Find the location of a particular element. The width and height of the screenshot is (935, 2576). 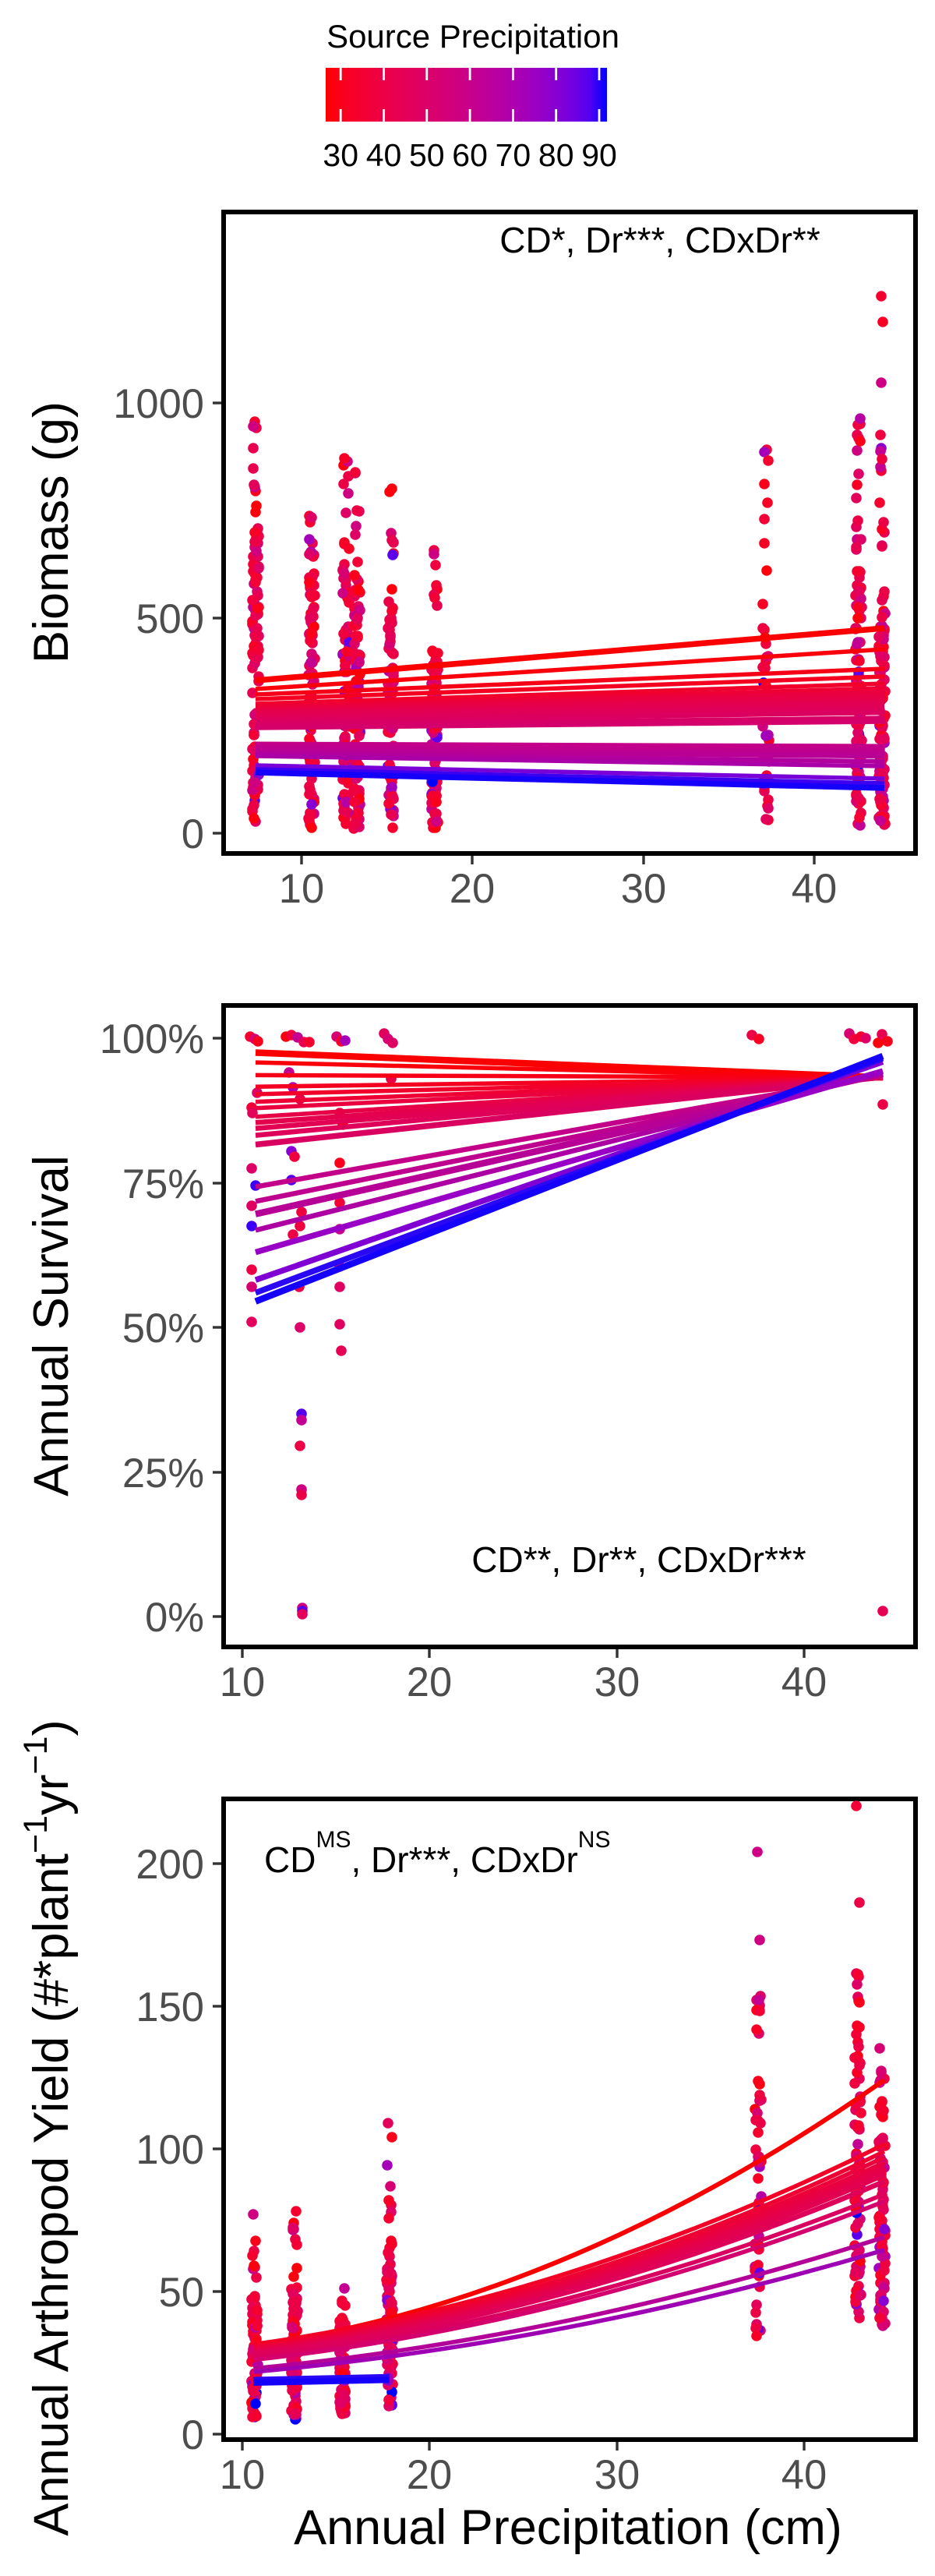

svg-text: Annual Precipitation (cm) is located at coordinates (568, 2527).